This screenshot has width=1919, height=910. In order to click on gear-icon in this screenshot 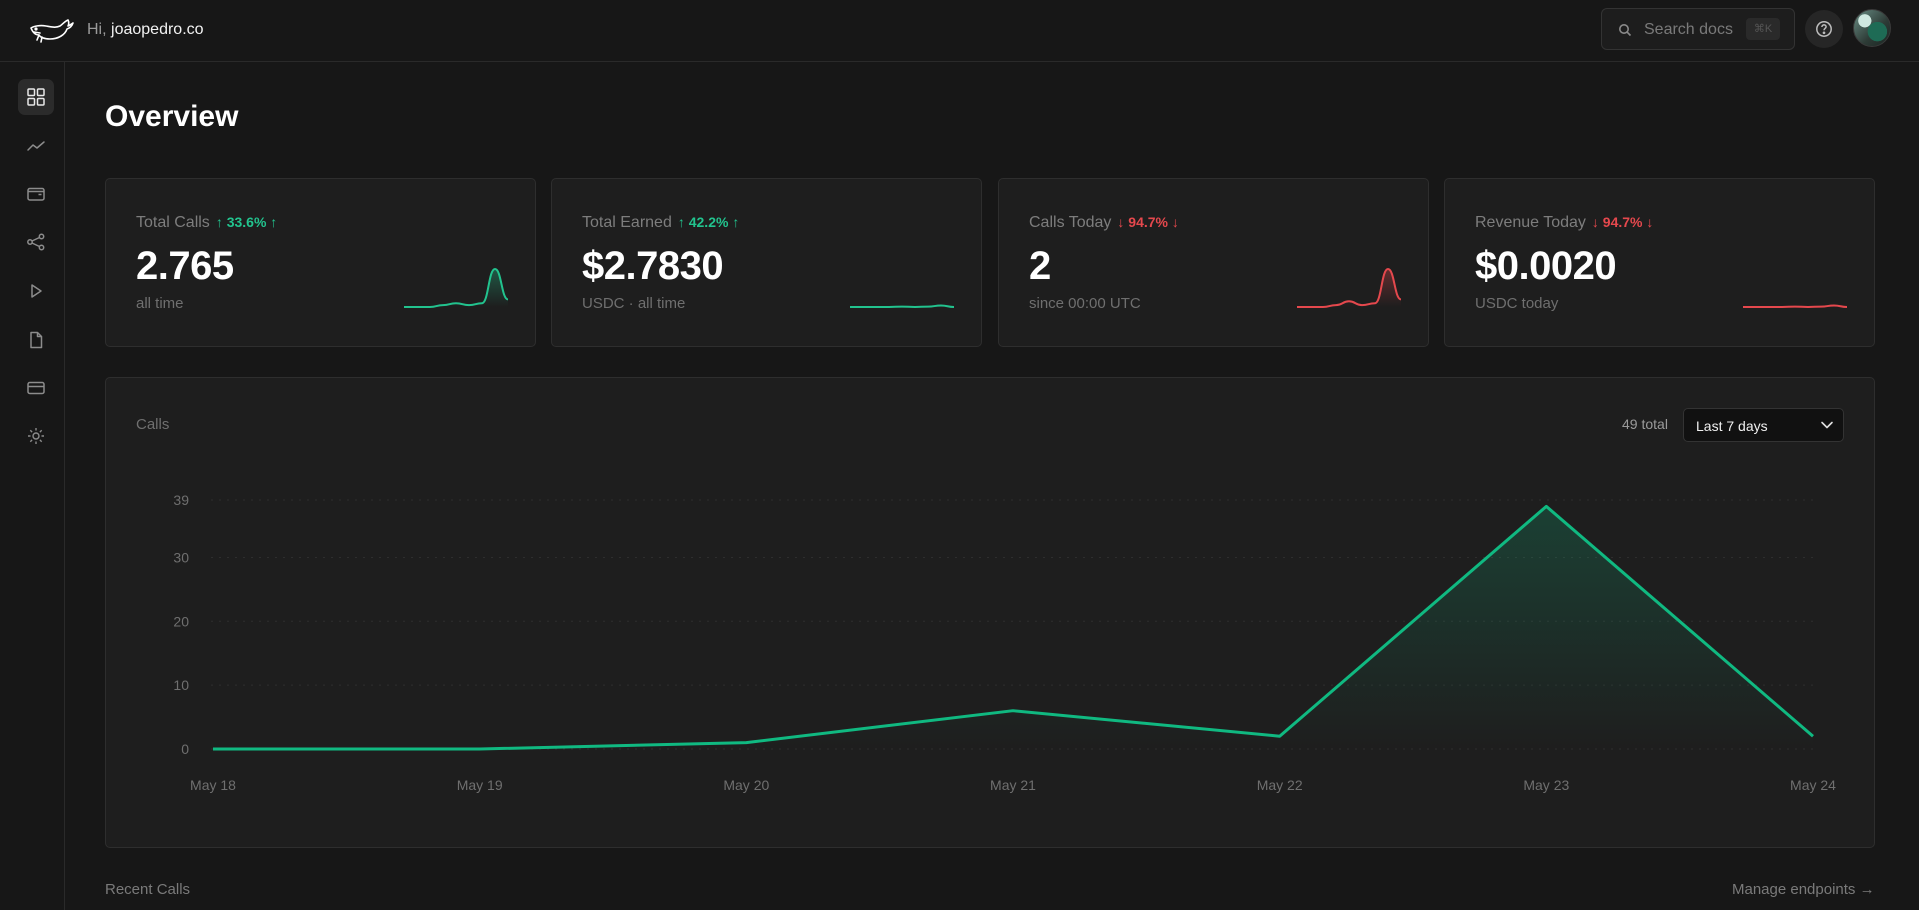, I will do `click(36, 436)`.